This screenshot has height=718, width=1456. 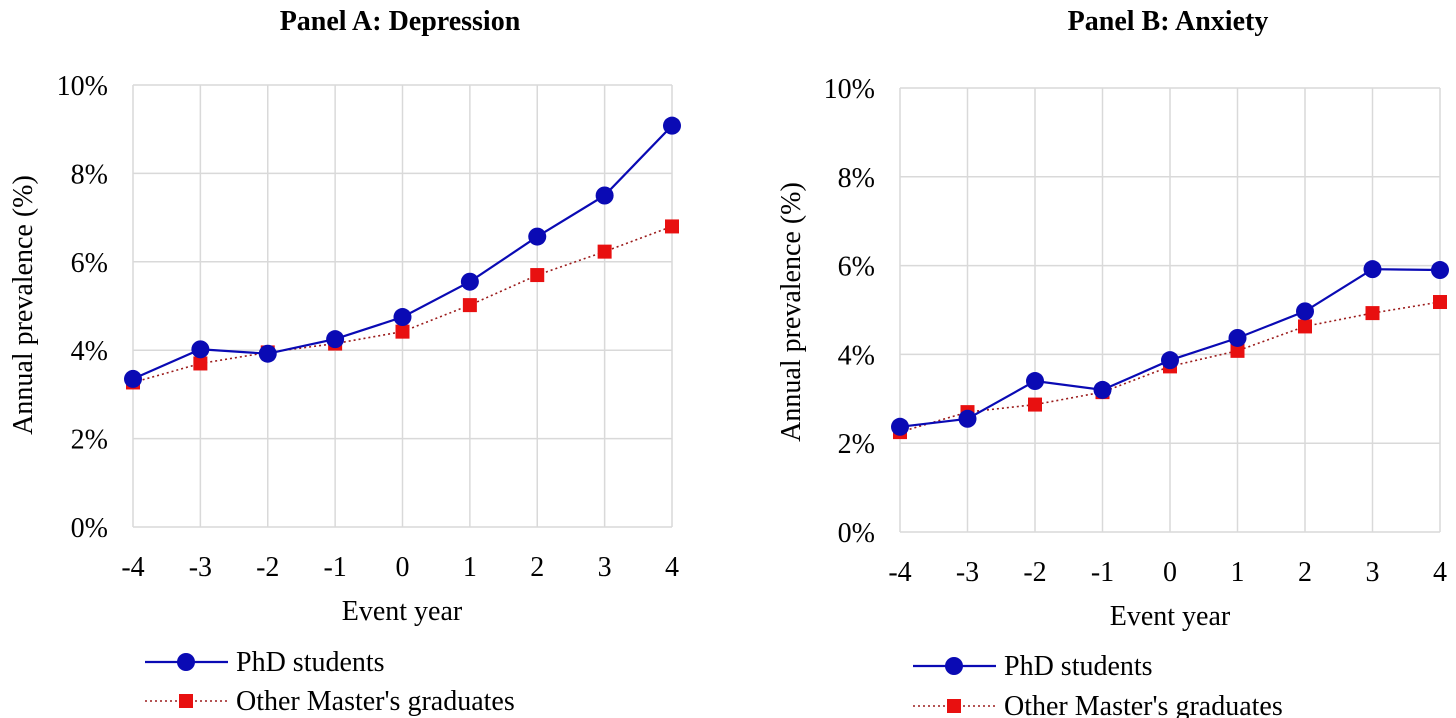 I want to click on series-line-master, so click(x=1170, y=367).